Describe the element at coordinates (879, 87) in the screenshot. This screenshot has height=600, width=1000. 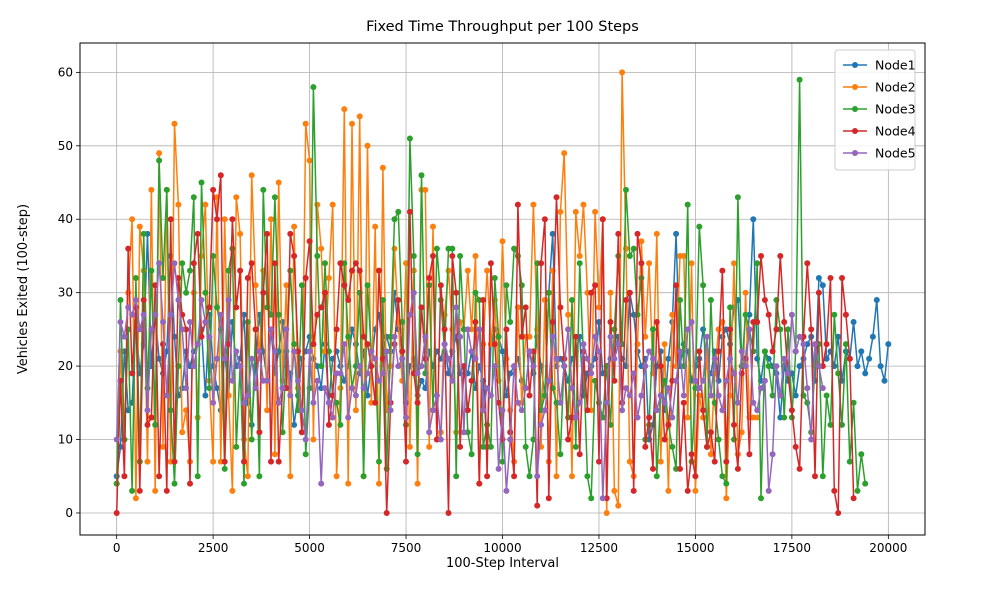
I see `legend-item: Node2` at that location.